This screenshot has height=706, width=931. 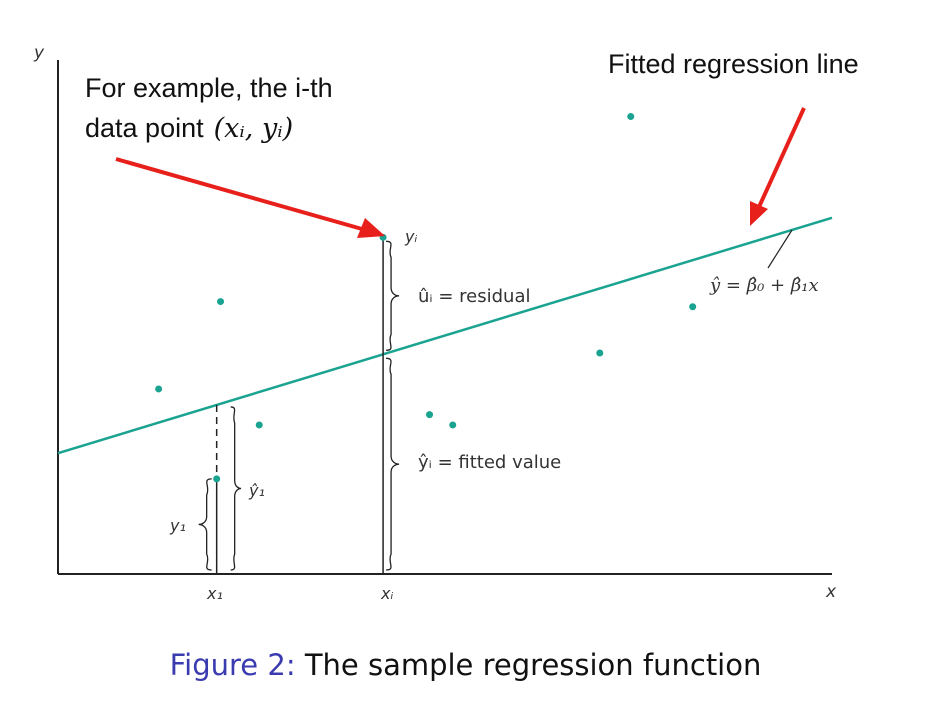 I want to click on figure-caption: Figure 2: The sample regression function, so click(x=465, y=665).